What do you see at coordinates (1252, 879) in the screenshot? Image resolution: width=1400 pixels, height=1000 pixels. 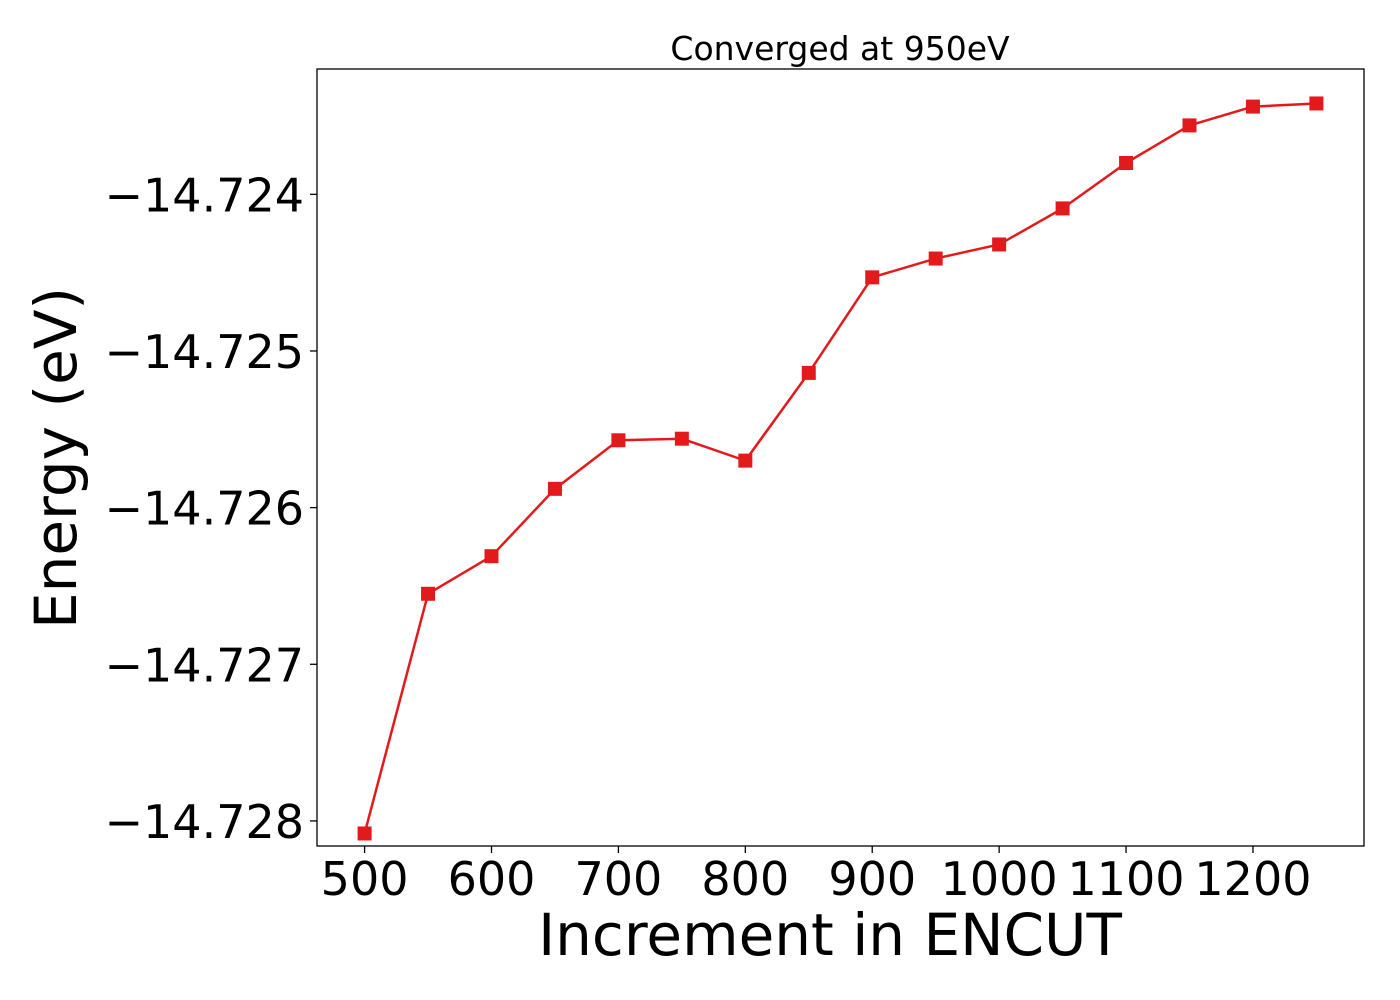 I see `x-tick-label: 1200` at bounding box center [1252, 879].